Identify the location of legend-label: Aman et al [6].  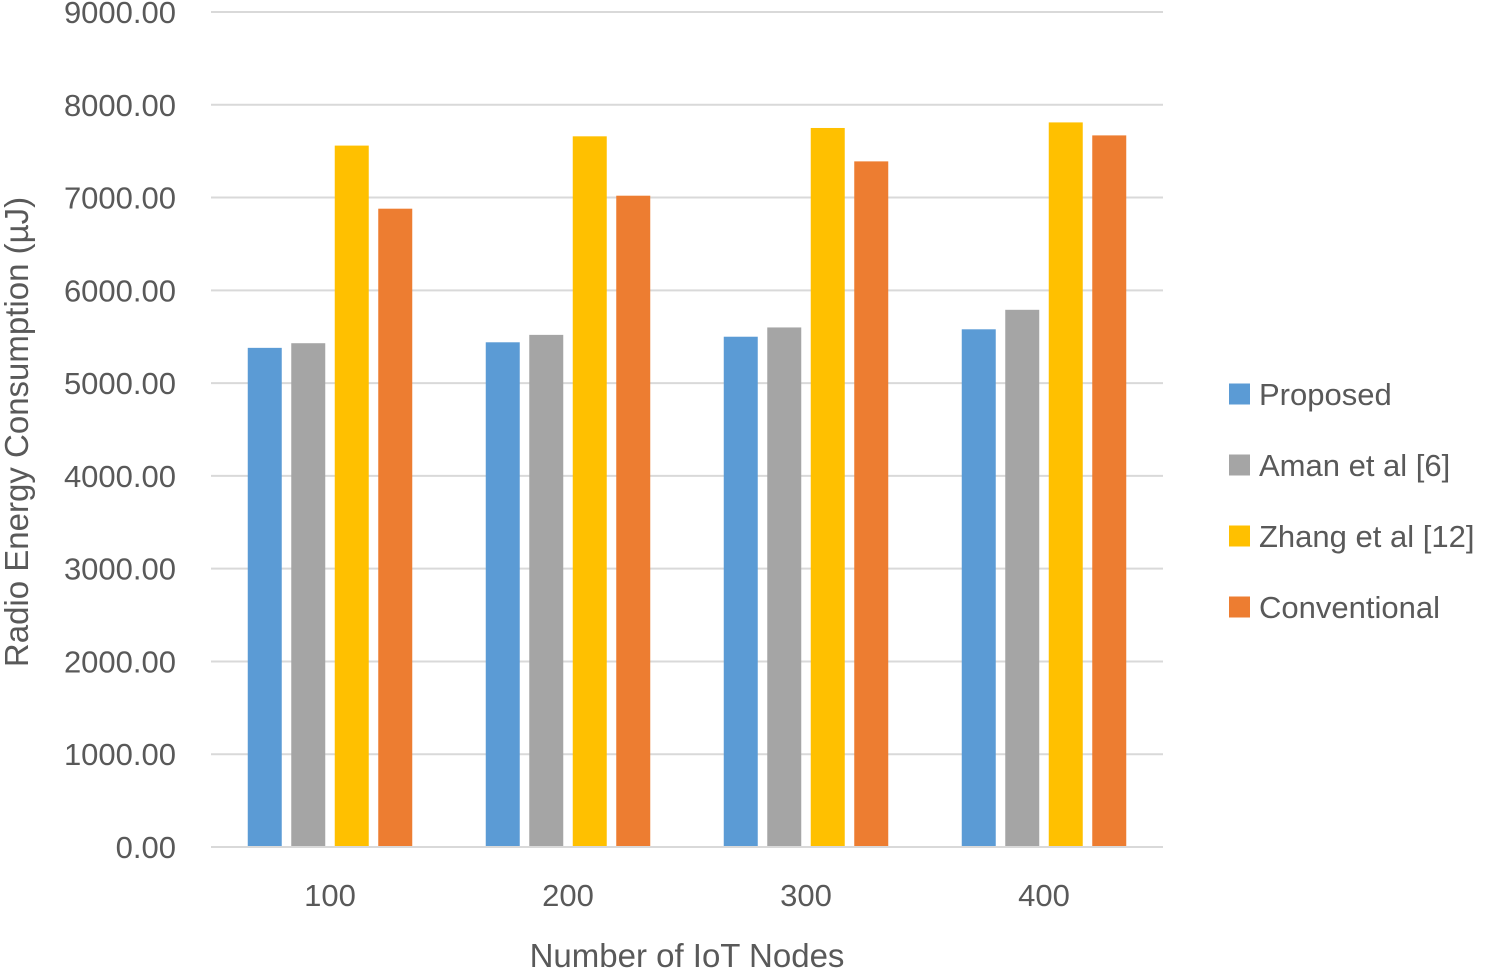
(1354, 465).